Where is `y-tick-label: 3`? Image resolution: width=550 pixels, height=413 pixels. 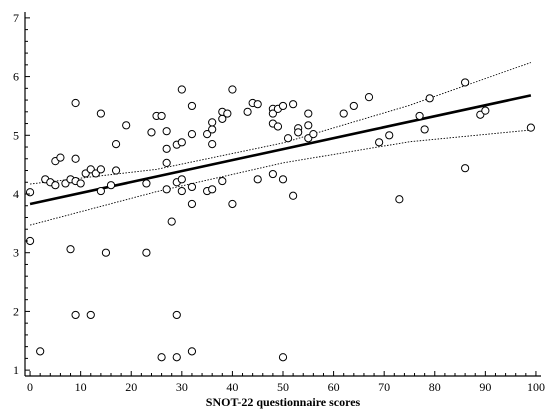 y-tick-label: 3 is located at coordinates (16, 253).